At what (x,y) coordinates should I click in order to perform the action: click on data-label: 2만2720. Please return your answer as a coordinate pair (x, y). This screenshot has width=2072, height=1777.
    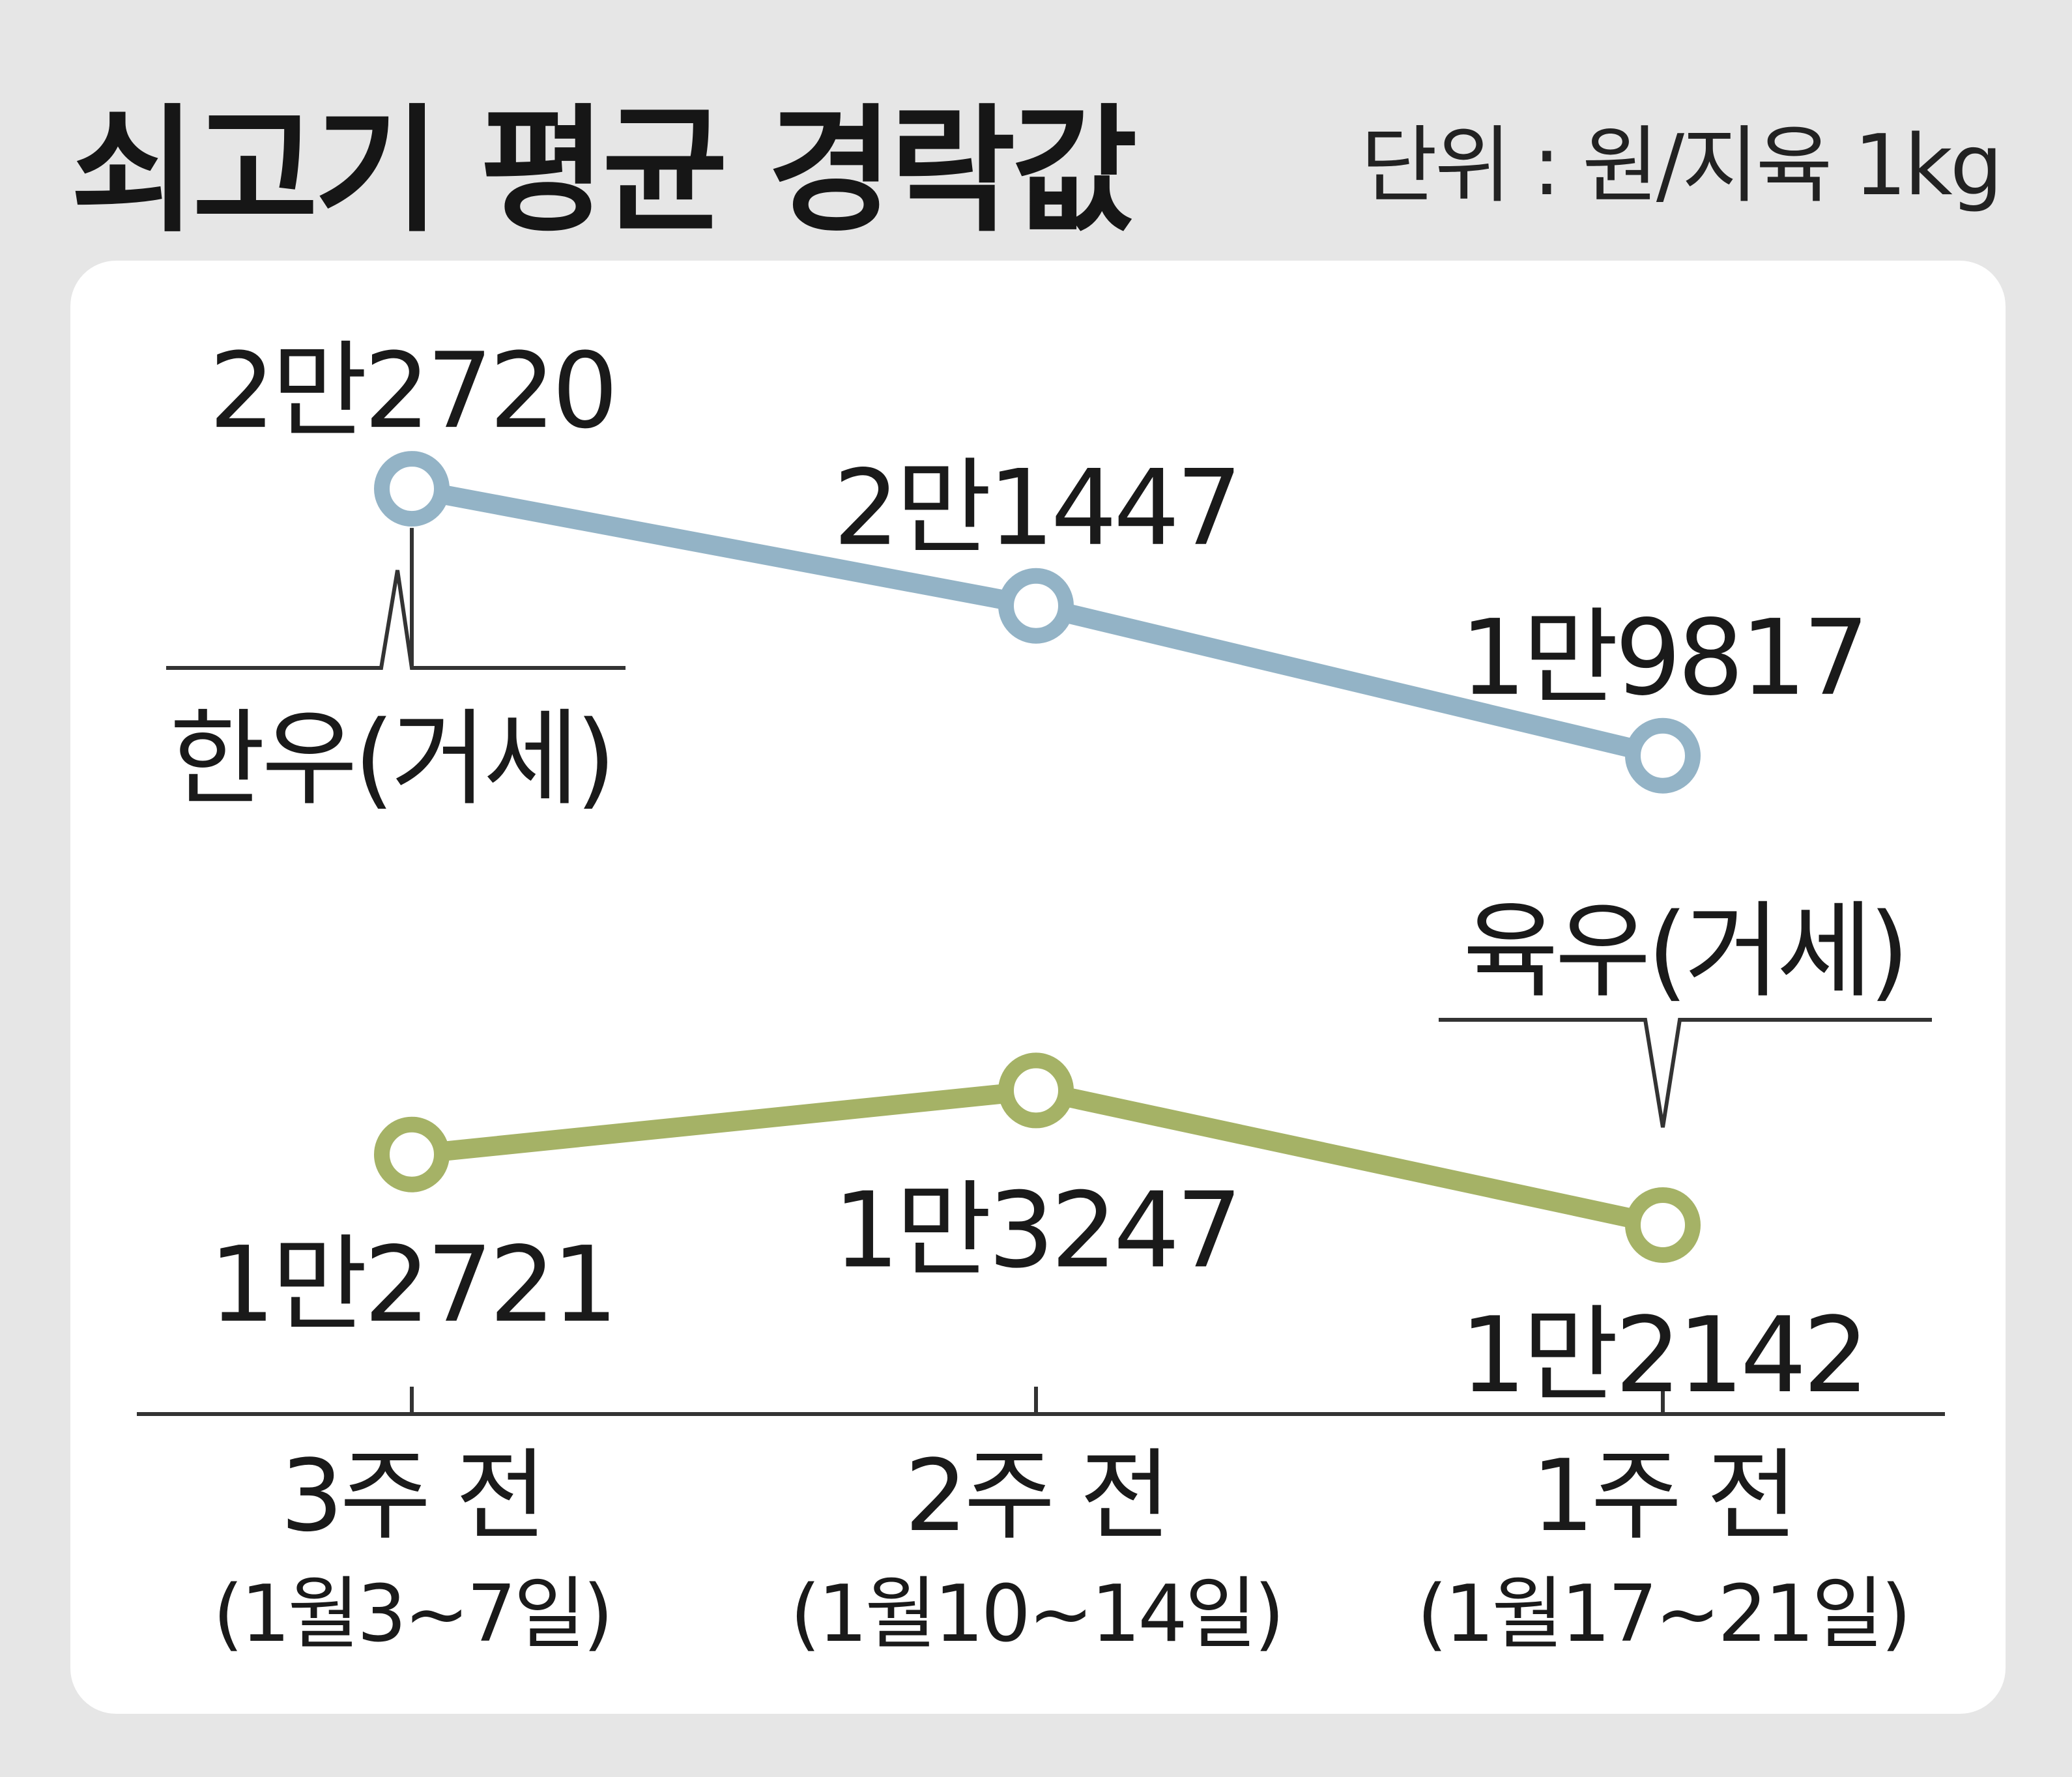
    Looking at the image, I should click on (412, 391).